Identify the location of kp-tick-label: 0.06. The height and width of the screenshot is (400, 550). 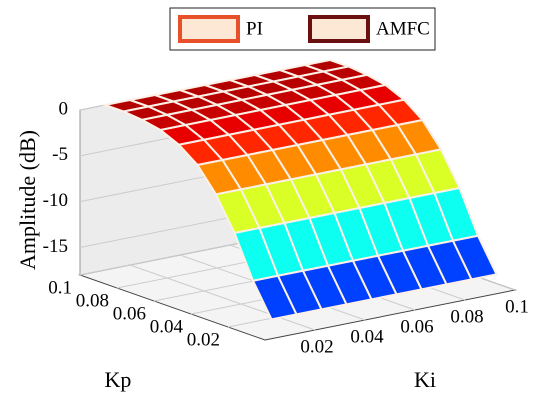
(129, 313).